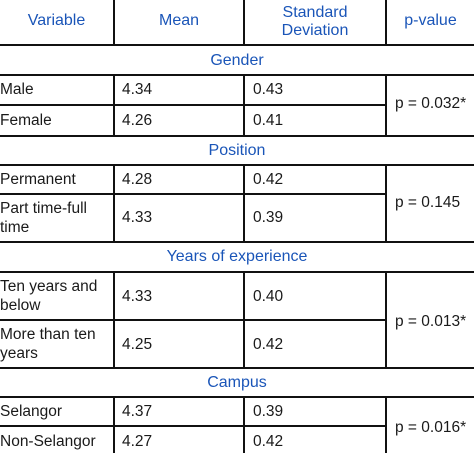  What do you see at coordinates (315, 30) in the screenshot?
I see `header-sd-line2: Deviation` at bounding box center [315, 30].